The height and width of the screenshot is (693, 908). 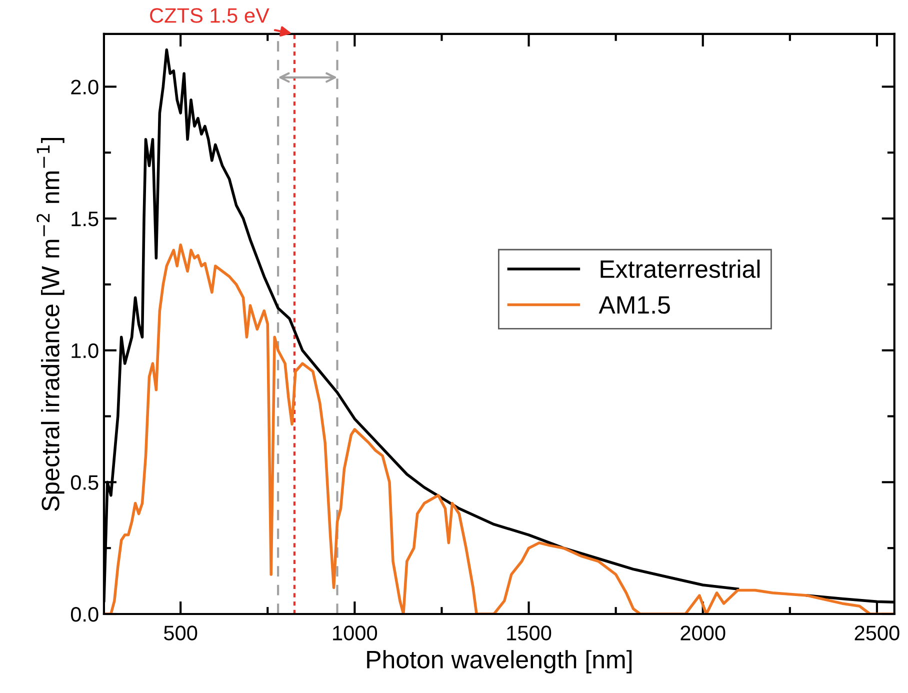 I want to click on y-tick-label: 1.5, so click(x=85, y=219).